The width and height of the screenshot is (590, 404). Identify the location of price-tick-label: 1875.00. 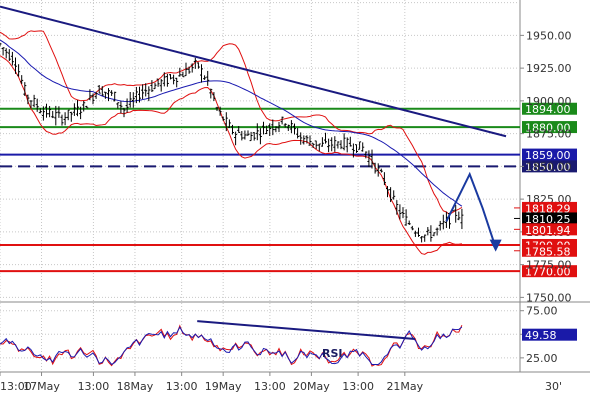
(549, 134).